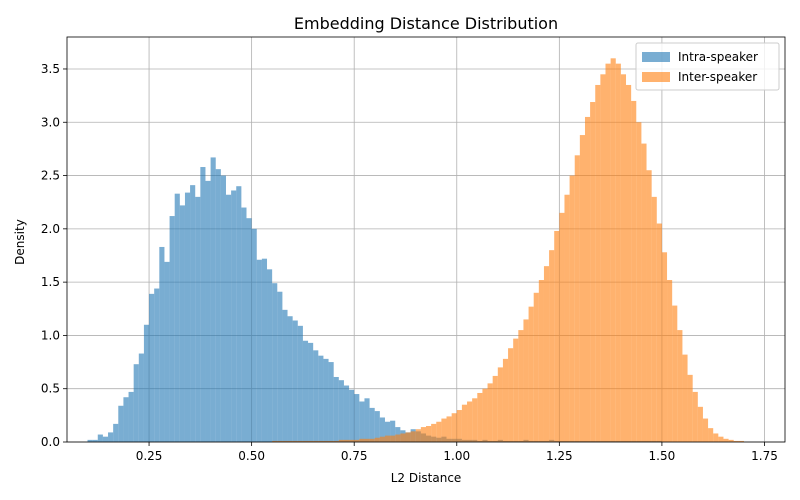 The height and width of the screenshot is (500, 800). I want to click on legend-box, so click(707, 66).